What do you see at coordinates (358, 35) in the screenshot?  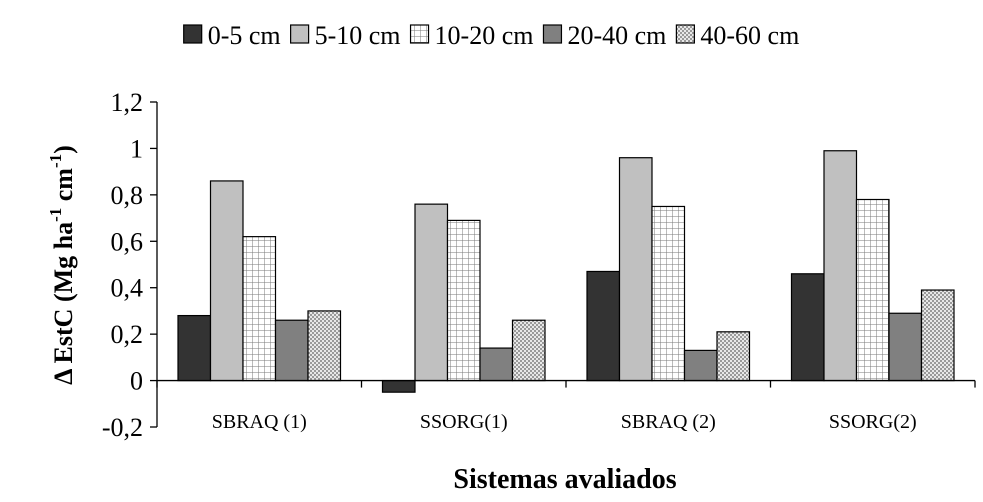 I see `legend-label: 5-10 cm` at bounding box center [358, 35].